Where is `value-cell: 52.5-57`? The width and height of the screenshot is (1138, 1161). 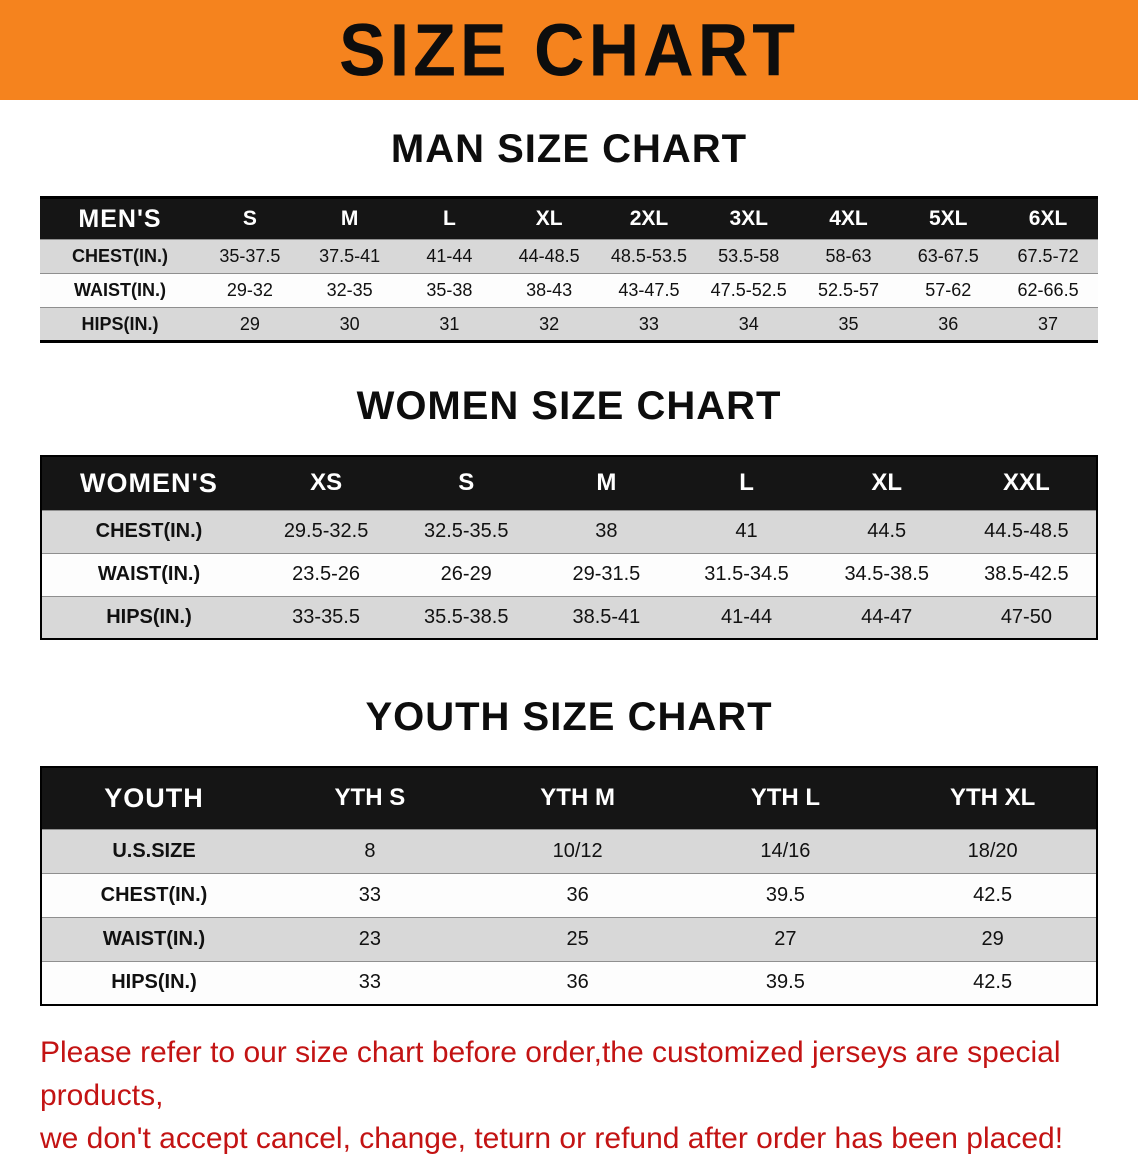 value-cell: 52.5-57 is located at coordinates (848, 290).